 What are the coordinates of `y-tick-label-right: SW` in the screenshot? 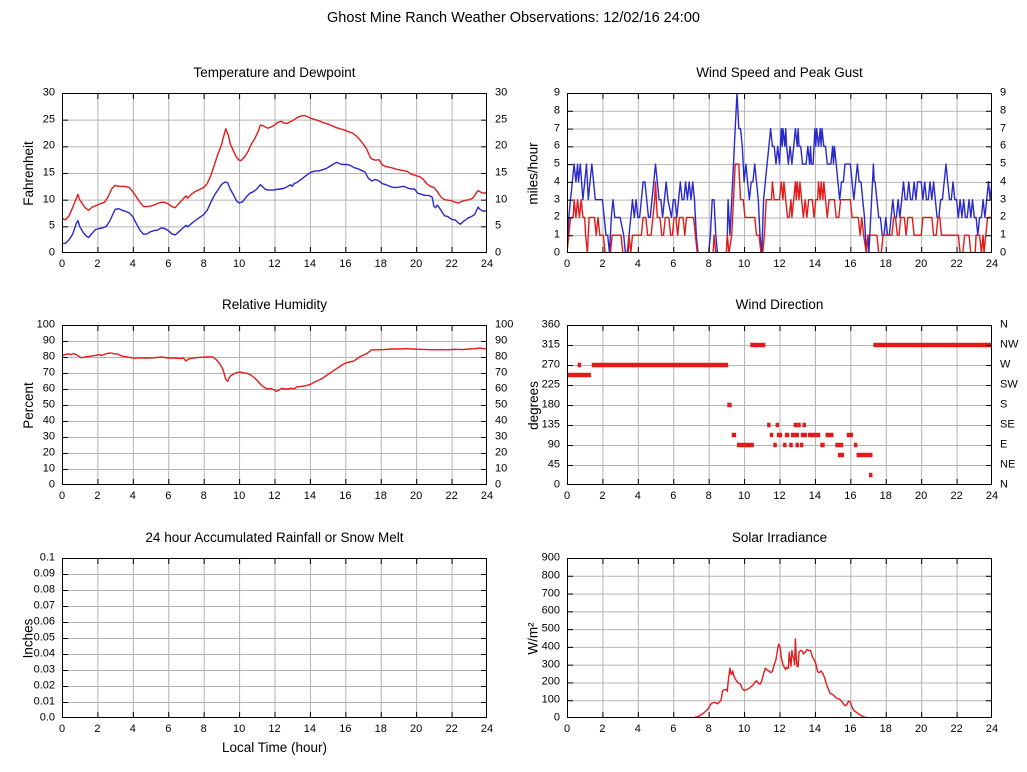 It's located at (1009, 384).